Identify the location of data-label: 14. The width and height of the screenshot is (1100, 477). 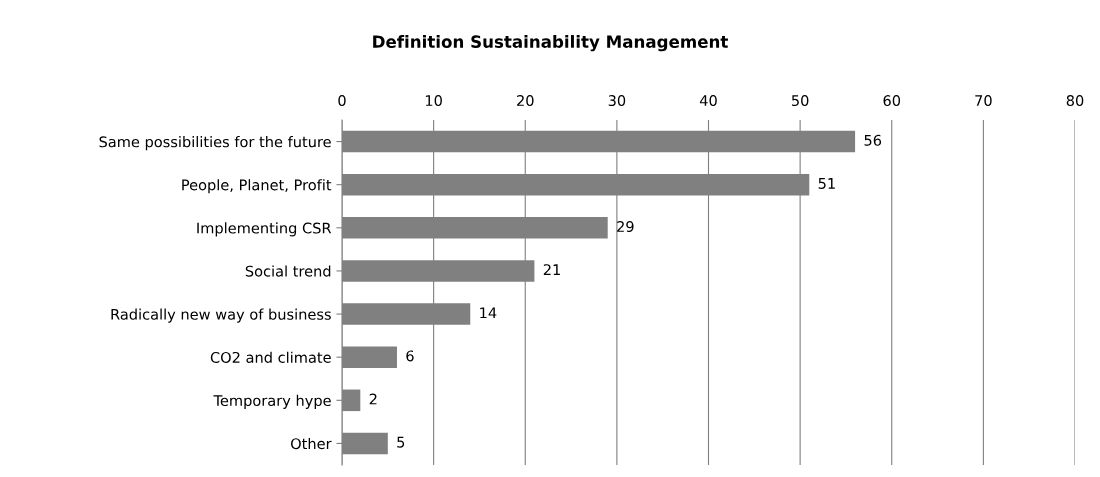
(488, 313).